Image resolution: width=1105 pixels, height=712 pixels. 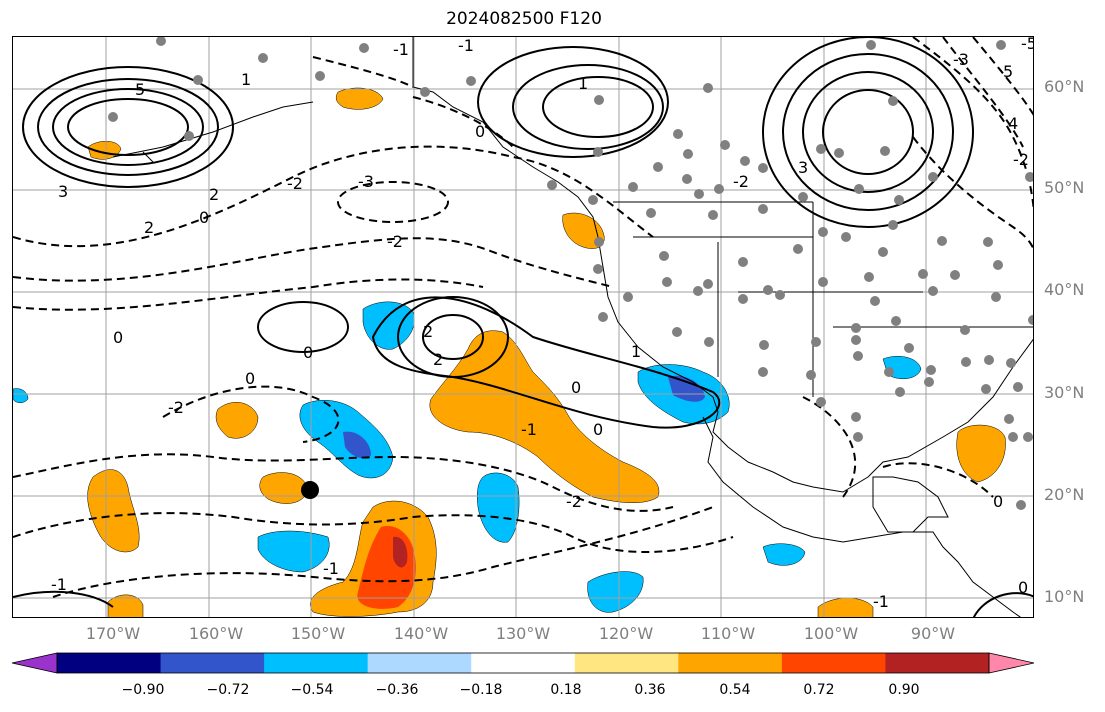 What do you see at coordinates (831, 633) in the screenshot?
I see `lon-label: 100°W` at bounding box center [831, 633].